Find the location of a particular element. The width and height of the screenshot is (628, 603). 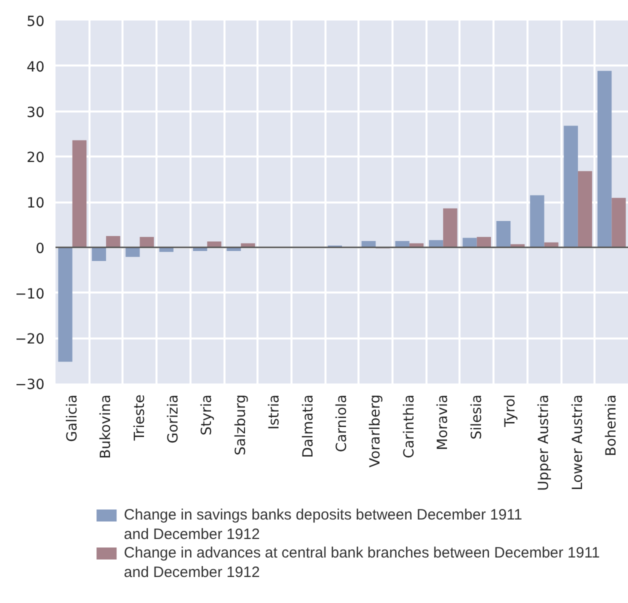

y-tick-label: 30 is located at coordinates (35, 112).